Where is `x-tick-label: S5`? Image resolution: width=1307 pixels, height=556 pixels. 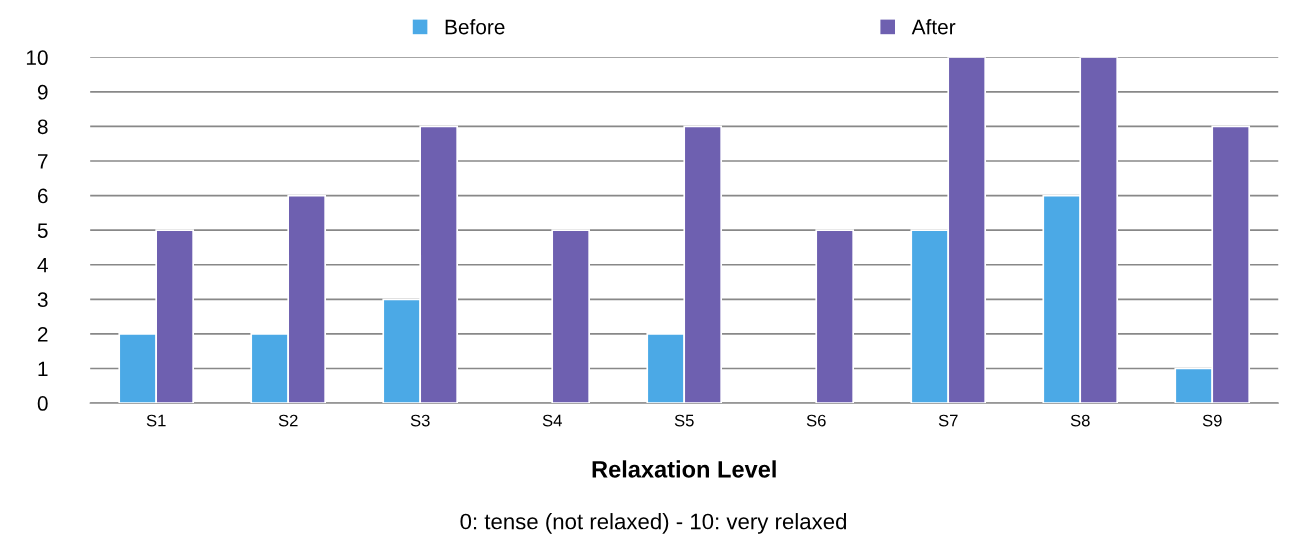
x-tick-label: S5 is located at coordinates (684, 420).